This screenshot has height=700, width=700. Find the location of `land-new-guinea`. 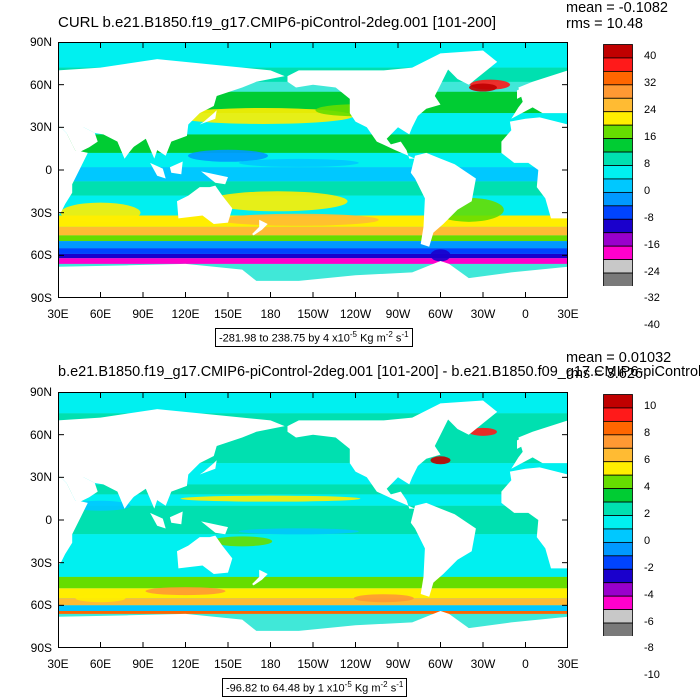

land-new-guinea is located at coordinates (214, 178).